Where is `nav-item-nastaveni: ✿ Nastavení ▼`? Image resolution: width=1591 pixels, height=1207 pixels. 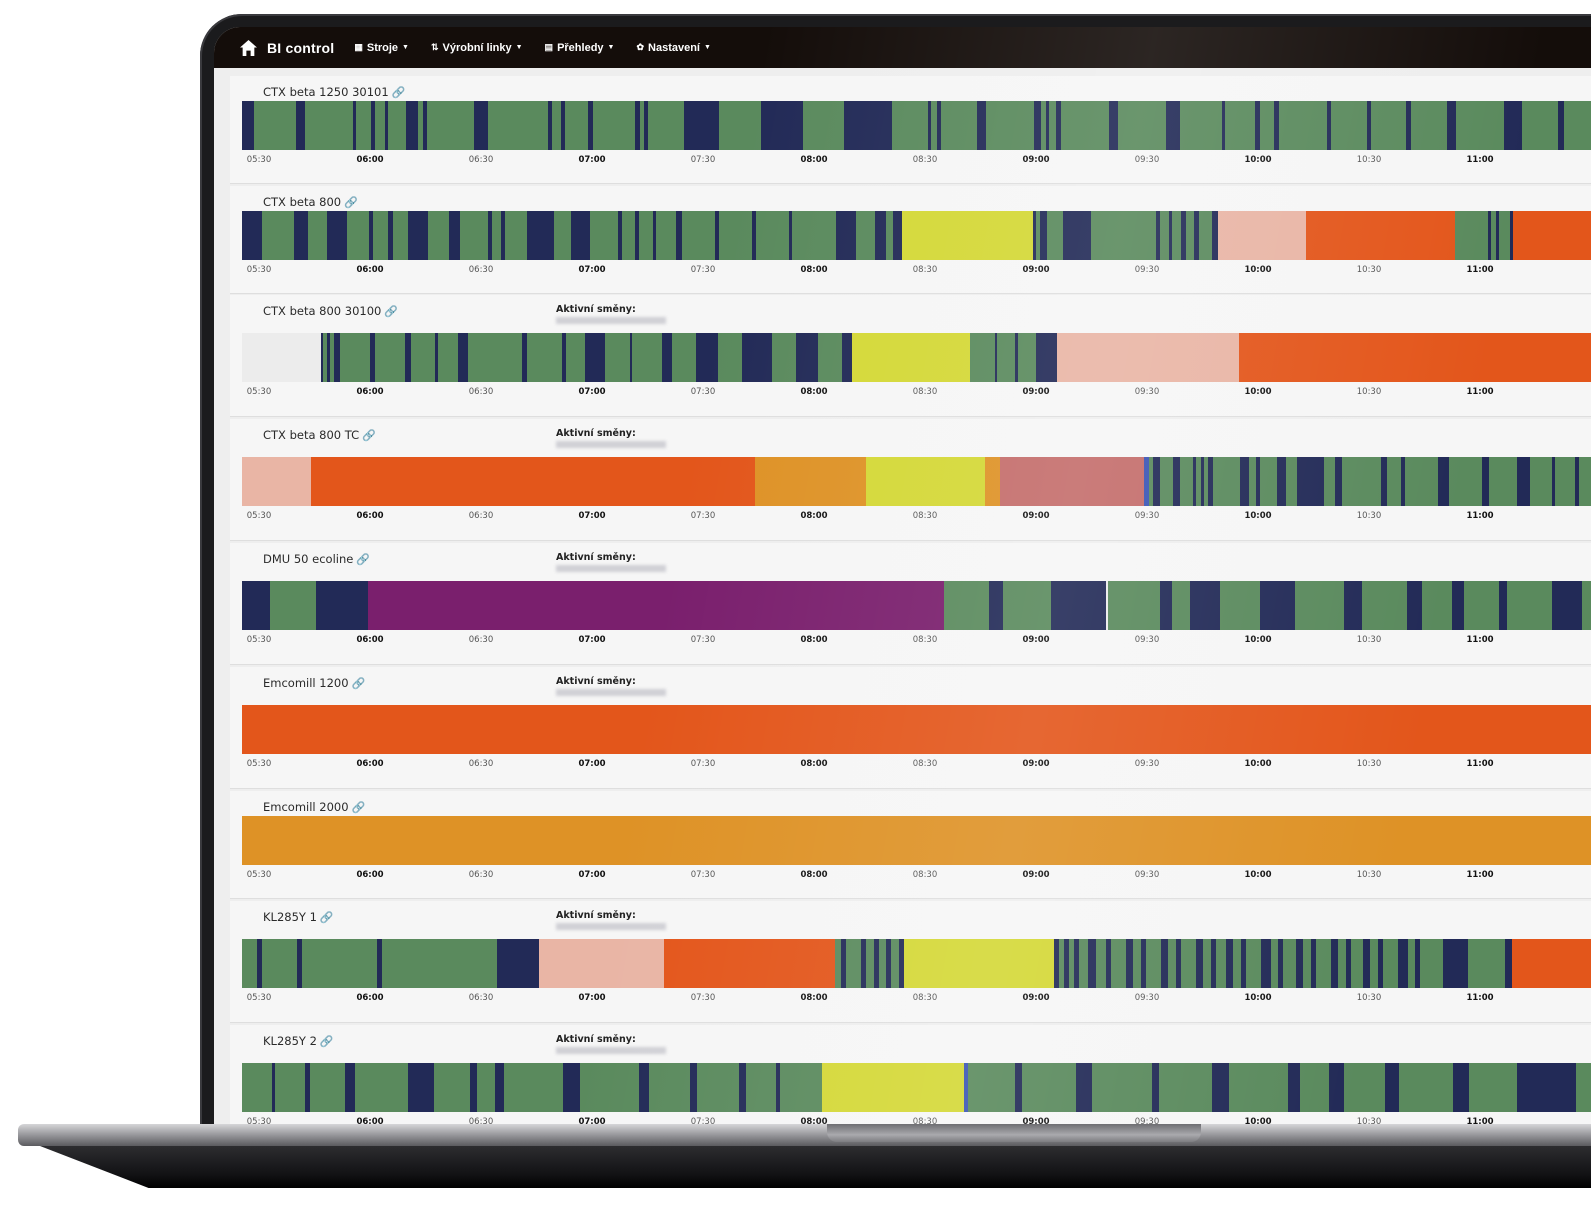 nav-item-nastaveni: ✿ Nastavení ▼ is located at coordinates (673, 48).